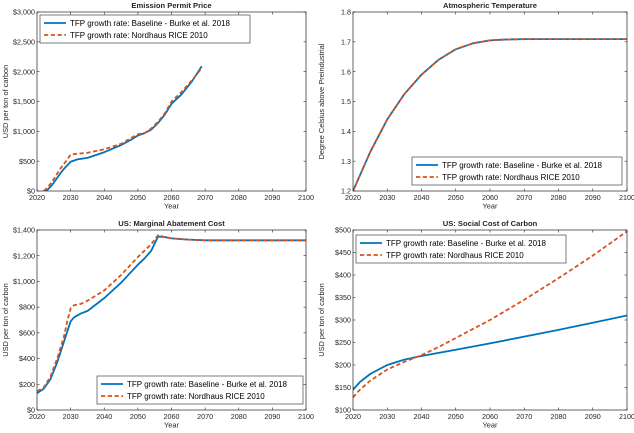 This screenshot has height=433, width=634. What do you see at coordinates (346, 131) in the screenshot?
I see `y-tick-label: 1.4` at bounding box center [346, 131].